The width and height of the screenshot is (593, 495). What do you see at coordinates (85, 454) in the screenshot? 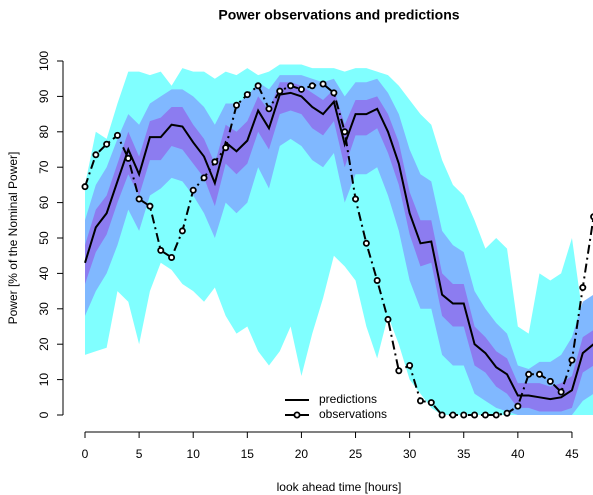
I see `x-tick-label: 0` at bounding box center [85, 454].